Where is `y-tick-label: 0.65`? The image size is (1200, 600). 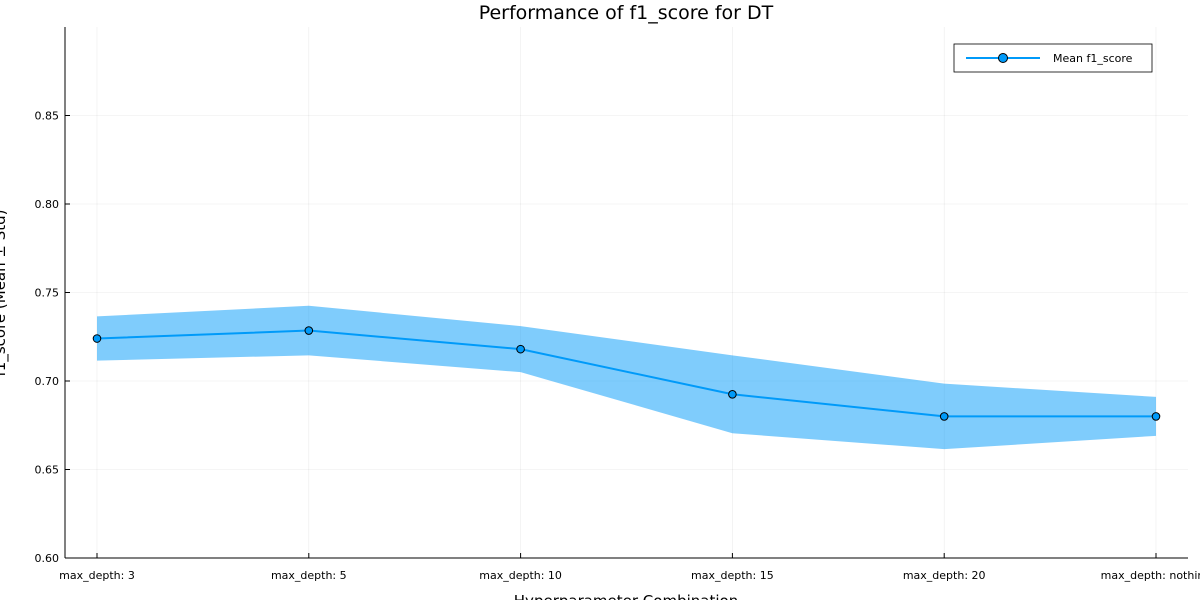 y-tick-label: 0.65 is located at coordinates (47, 470).